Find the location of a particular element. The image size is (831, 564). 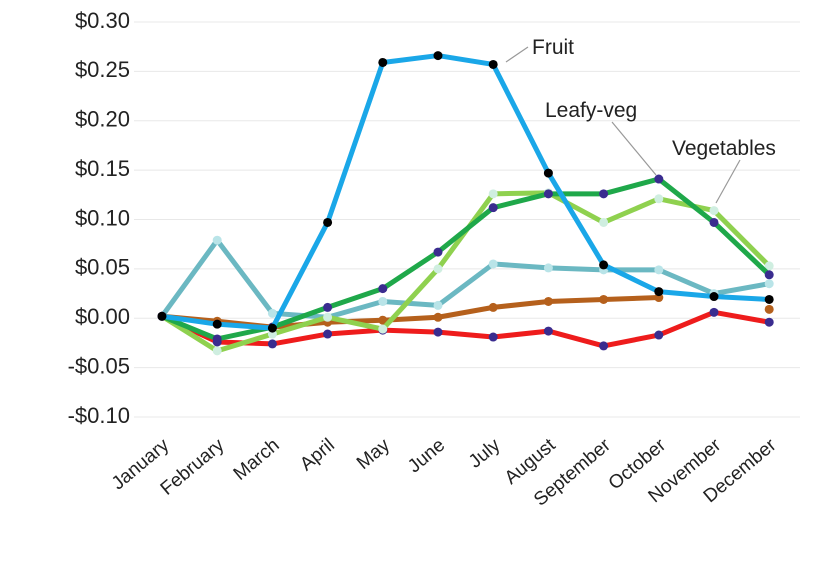

y-tick-label: $0.00 is located at coordinates (102, 316).